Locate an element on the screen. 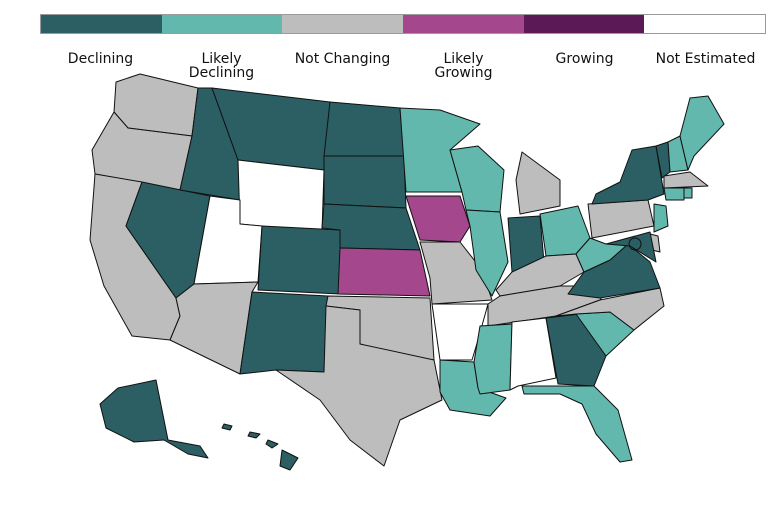 This screenshot has width=772, height=514. state-nd is located at coordinates (364, 129).